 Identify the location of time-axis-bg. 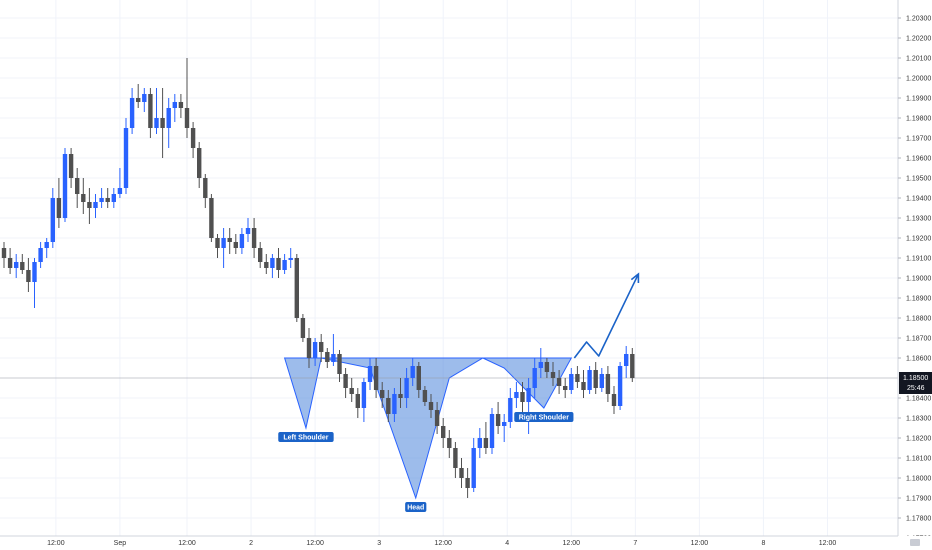
(466, 543).